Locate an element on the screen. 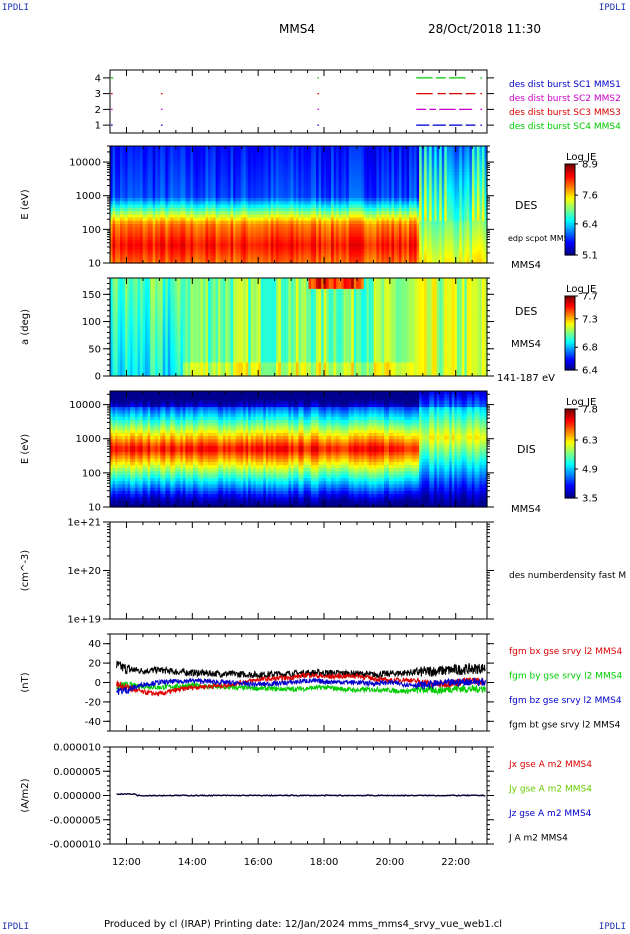 The width and height of the screenshot is (630, 934). corner-label-bottom-left: IPDLI is located at coordinates (16, 927).